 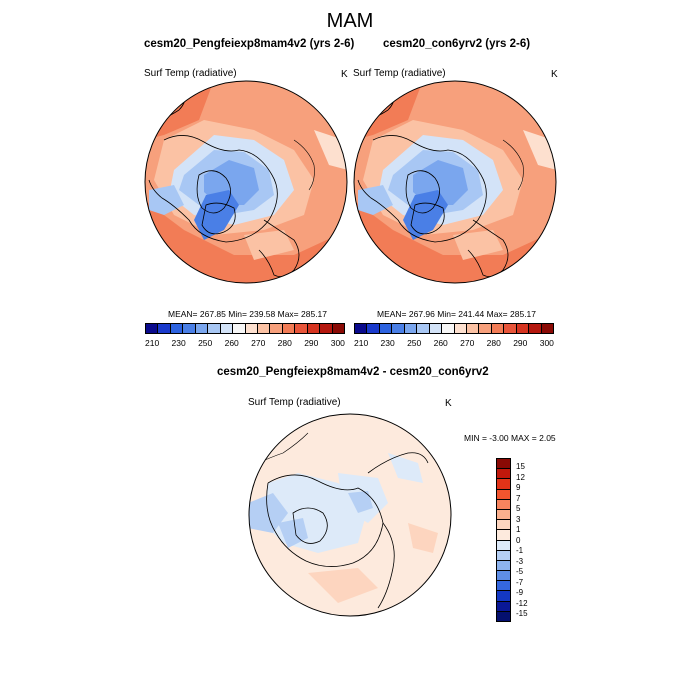 I want to click on panel3-colorbar-label: -7, so click(x=520, y=582).